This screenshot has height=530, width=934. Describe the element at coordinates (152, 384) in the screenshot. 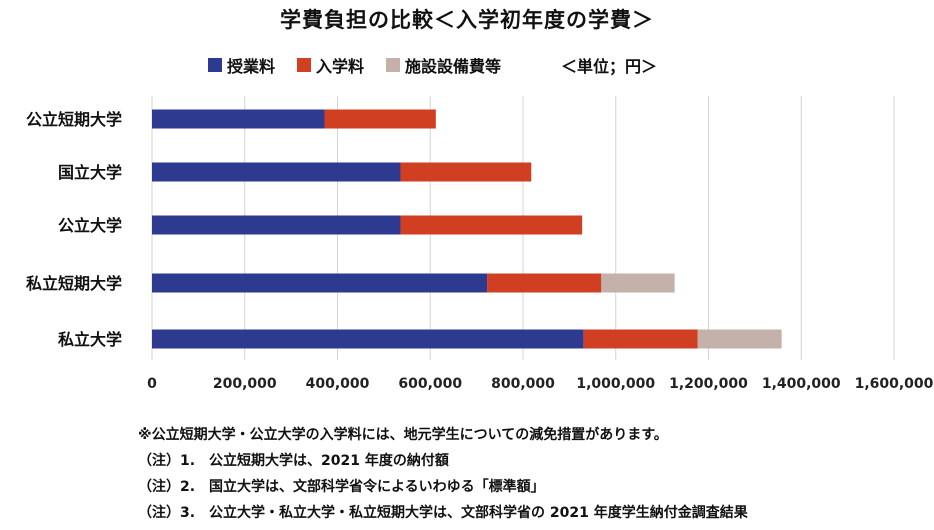

I see `x-tick-label: 0` at that location.